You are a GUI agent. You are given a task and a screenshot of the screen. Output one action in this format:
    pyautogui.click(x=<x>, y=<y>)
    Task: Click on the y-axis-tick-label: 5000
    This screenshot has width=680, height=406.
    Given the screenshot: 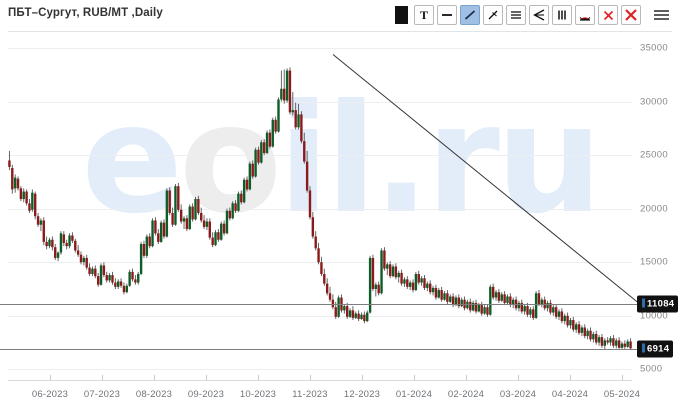 What is the action you would take?
    pyautogui.click(x=651, y=369)
    